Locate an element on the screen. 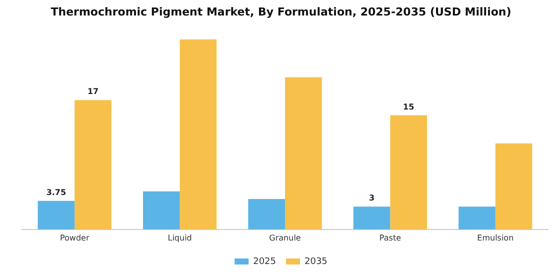 Image resolution: width=560 pixels, height=280 pixels. chart-title: Thermochromic Pigment Market, By Formulation, 2025-2035 (USD Million) is located at coordinates (281, 11).